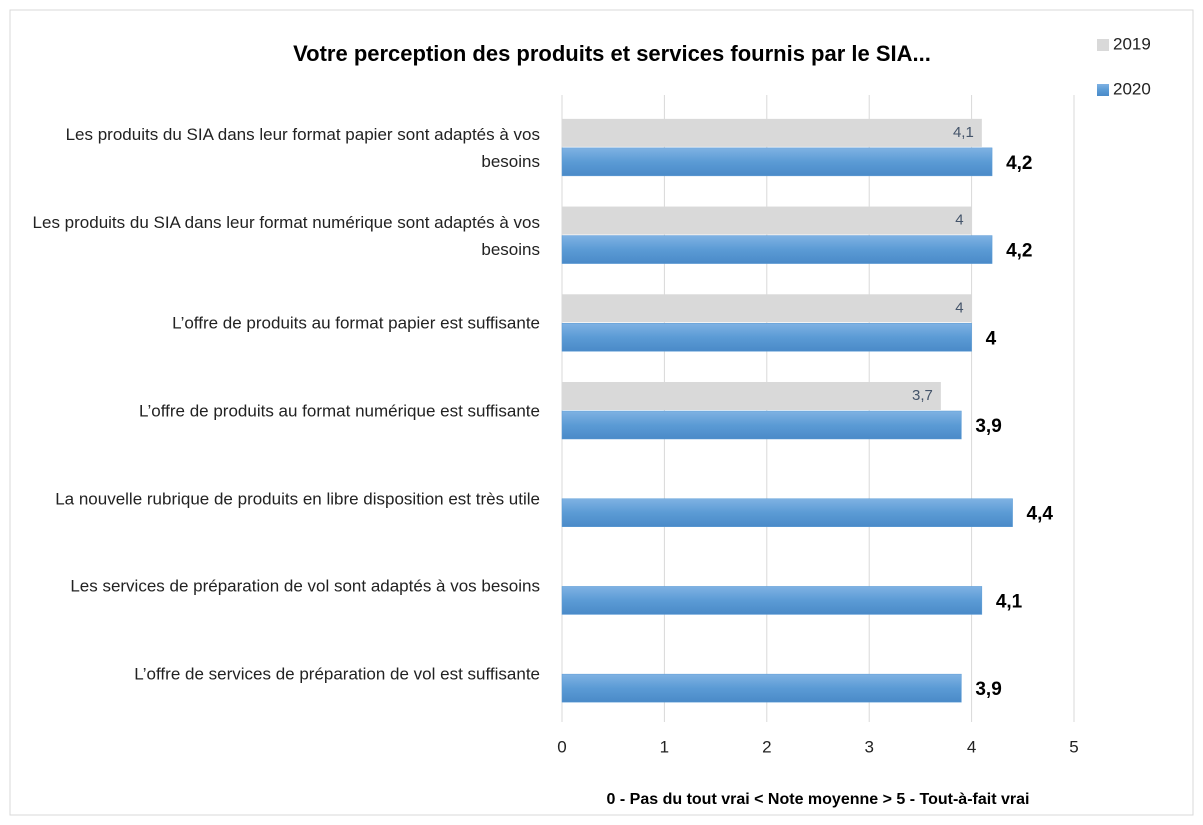 This screenshot has width=1203, height=825. I want to click on legend-label: 2020, so click(1132, 88).